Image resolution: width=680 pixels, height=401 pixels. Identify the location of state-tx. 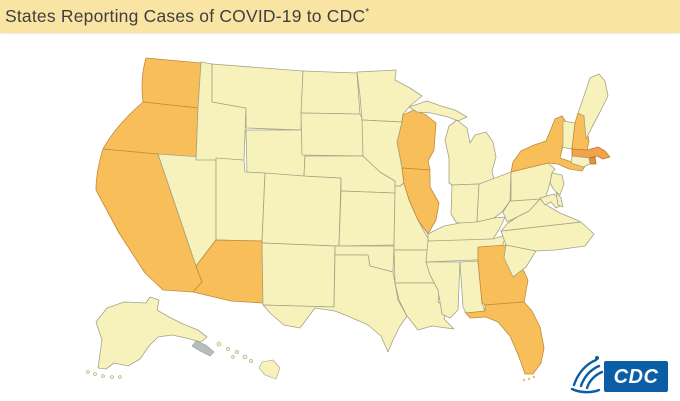
(335, 303).